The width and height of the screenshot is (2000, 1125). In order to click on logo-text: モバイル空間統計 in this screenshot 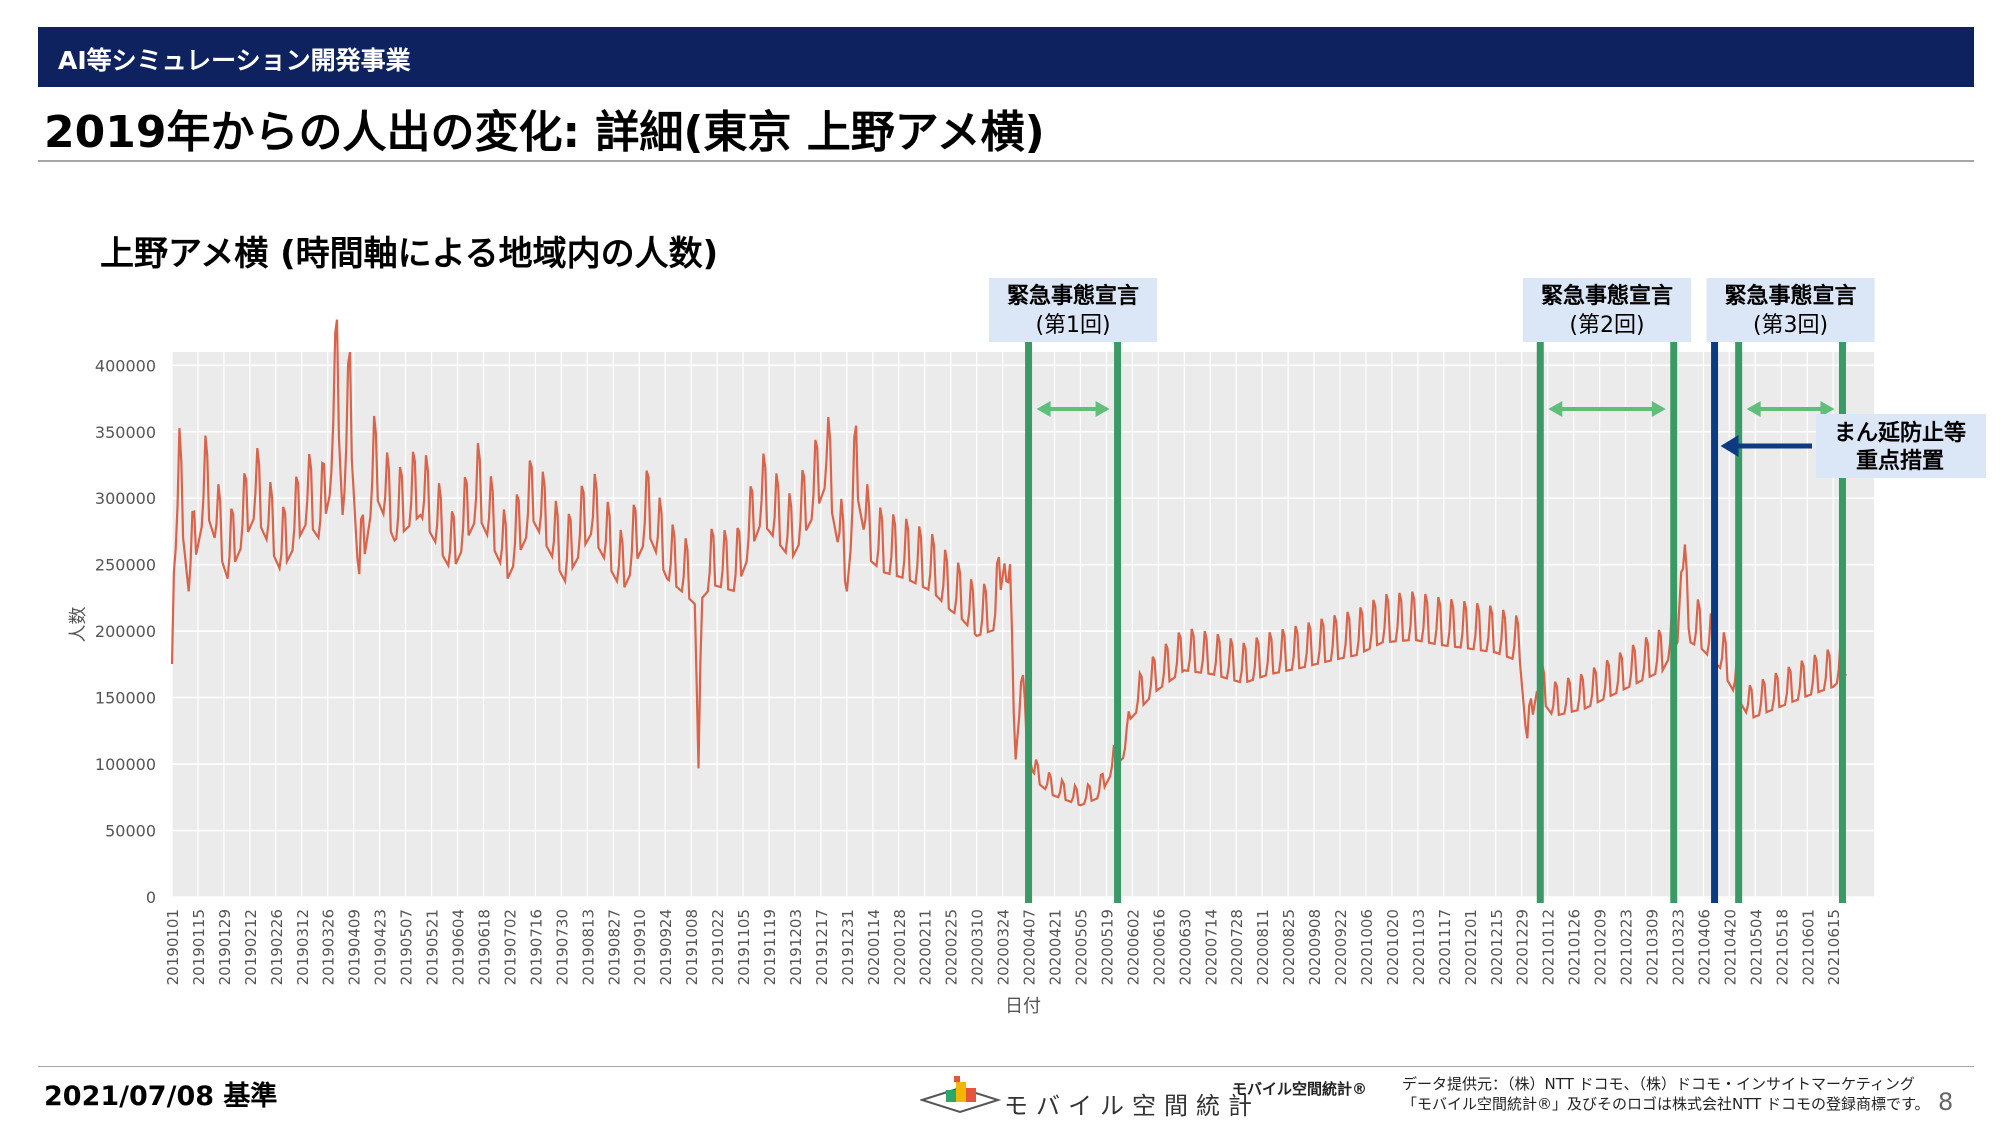, I will do `click(1132, 1106)`.